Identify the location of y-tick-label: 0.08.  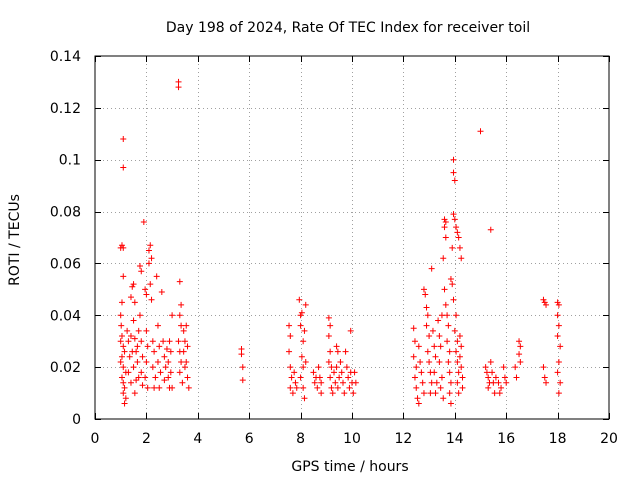
(65, 213).